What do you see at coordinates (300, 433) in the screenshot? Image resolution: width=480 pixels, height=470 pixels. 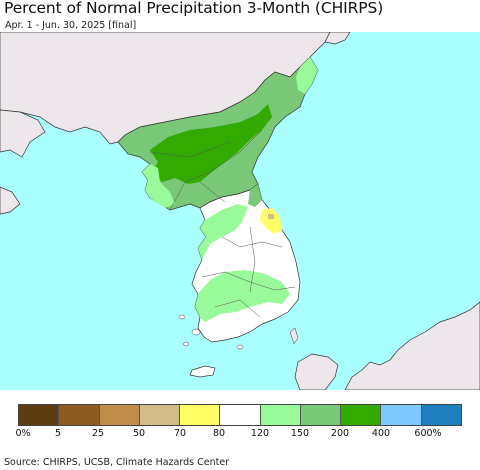 I see `legend-label: 150` at bounding box center [300, 433].